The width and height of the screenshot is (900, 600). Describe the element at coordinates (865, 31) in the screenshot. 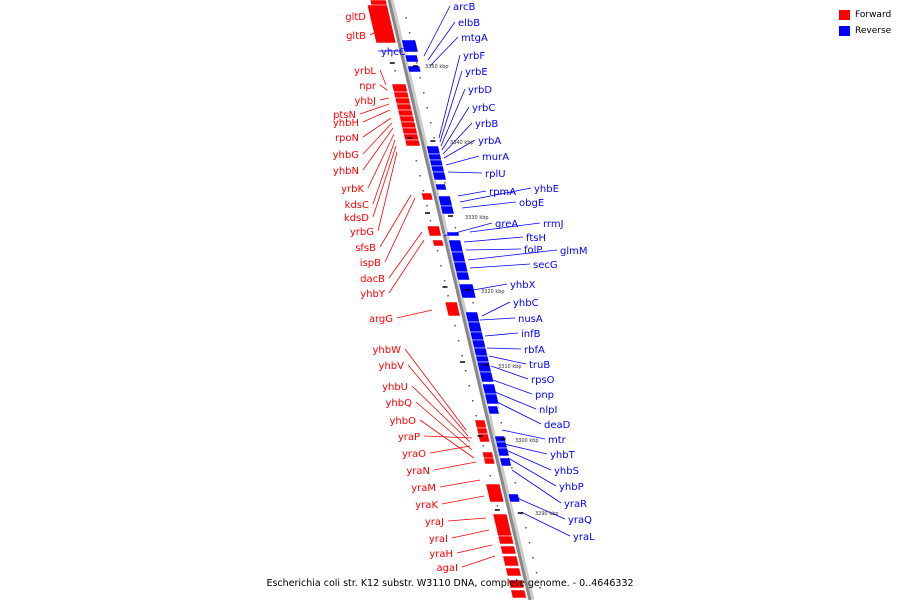

I see `legend-item-reverse: Reverse` at that location.